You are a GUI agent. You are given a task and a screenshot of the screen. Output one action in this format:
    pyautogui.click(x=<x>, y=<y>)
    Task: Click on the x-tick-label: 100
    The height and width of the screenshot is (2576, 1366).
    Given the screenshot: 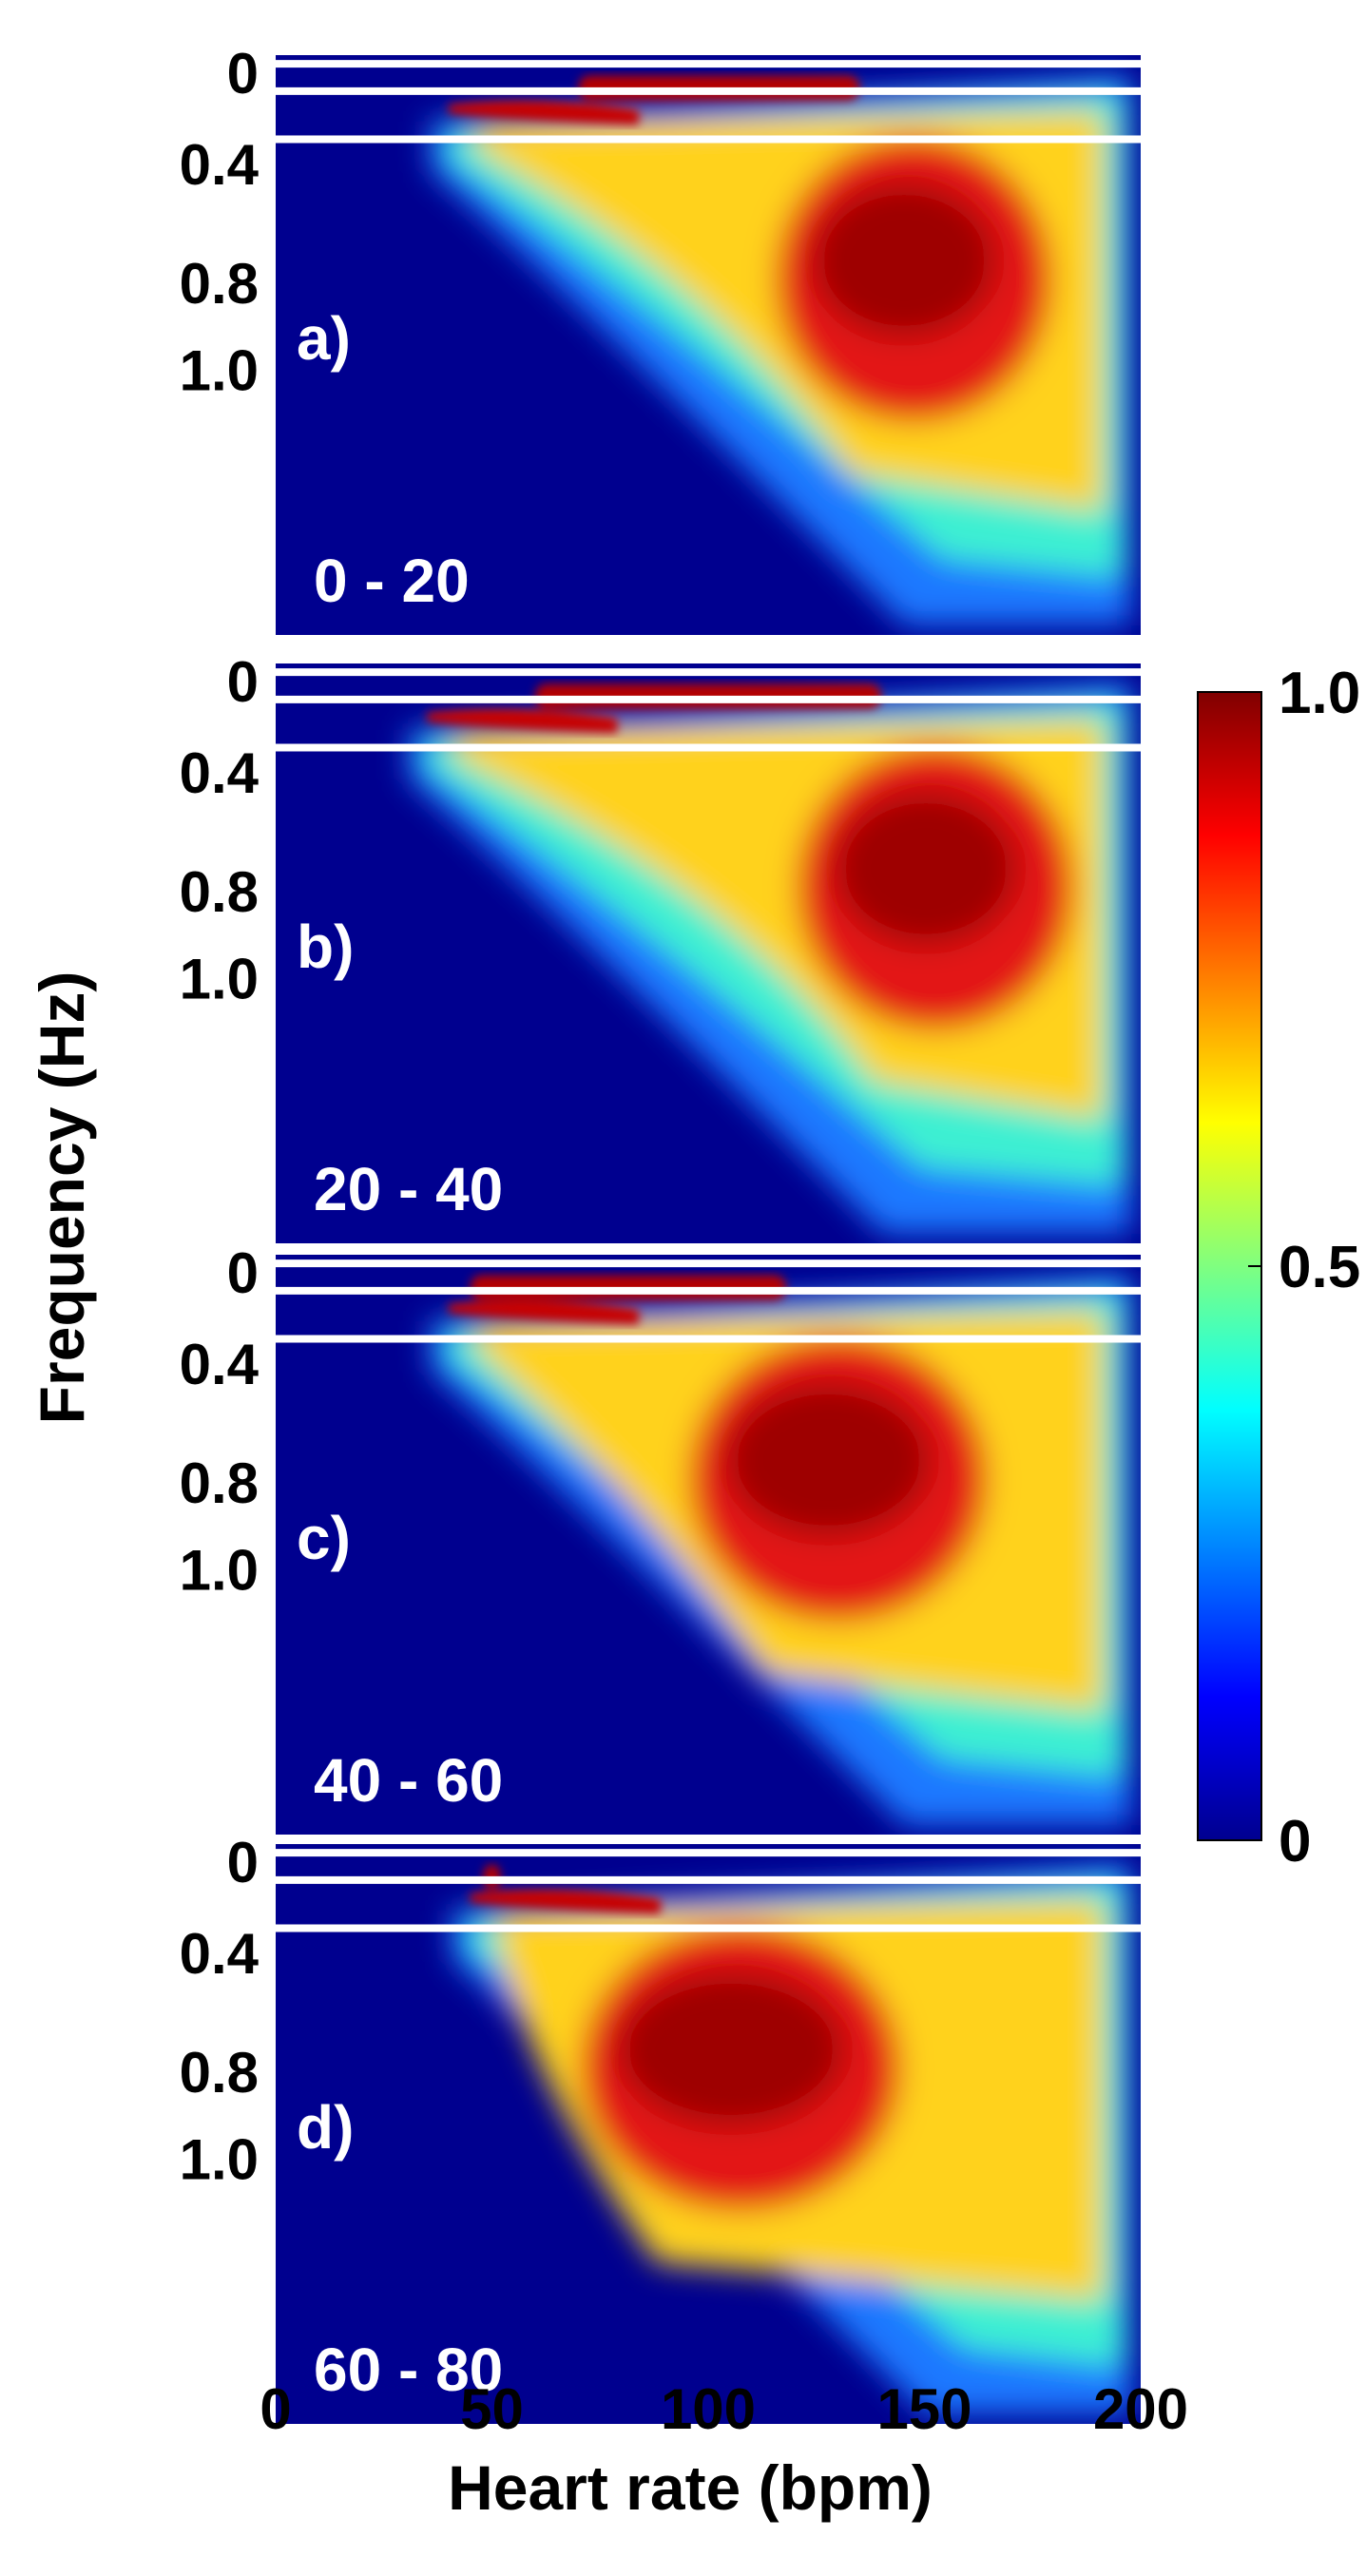 What is the action you would take?
    pyautogui.click(x=708, y=2409)
    